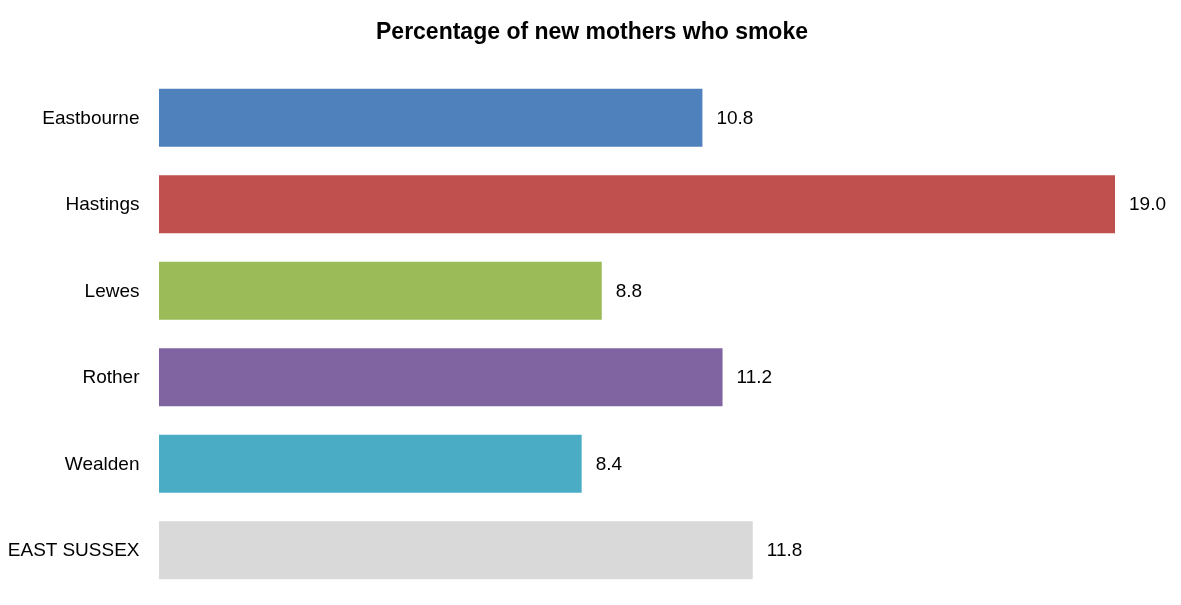  Describe the element at coordinates (592, 31) in the screenshot. I see `chart-title: Percentage of new mothers who smoke` at that location.